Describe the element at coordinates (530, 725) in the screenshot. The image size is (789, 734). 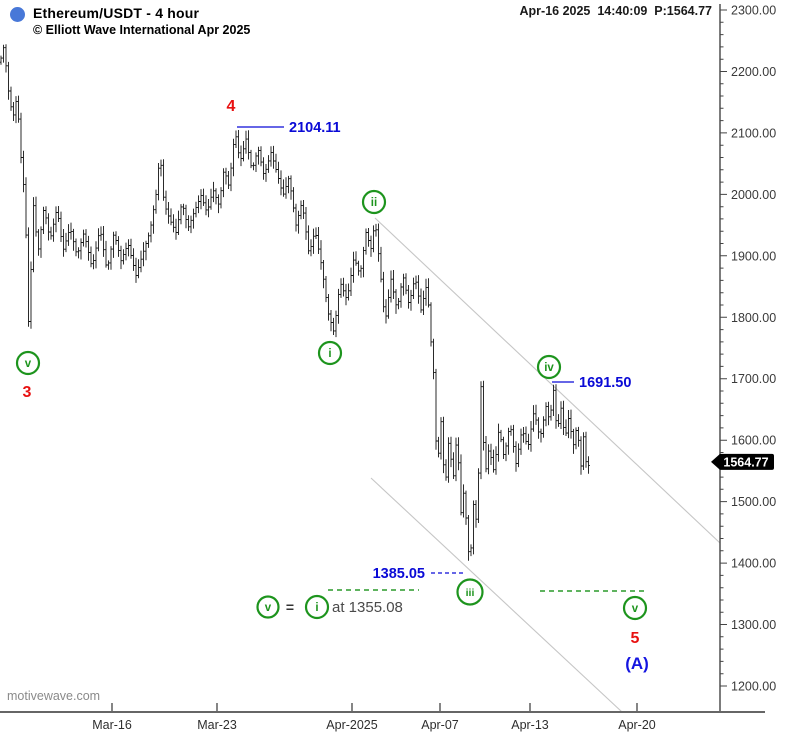
I see `x-axis-label: Apr-13` at that location.